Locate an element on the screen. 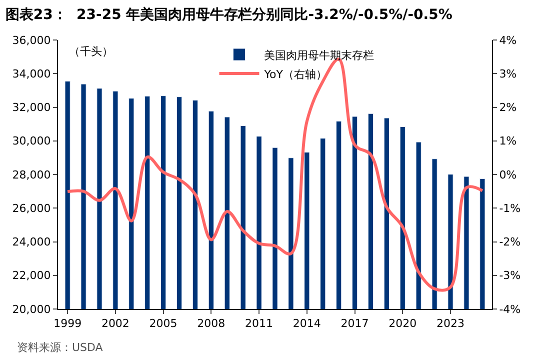  x-tick-label: 2023 is located at coordinates (450, 323).